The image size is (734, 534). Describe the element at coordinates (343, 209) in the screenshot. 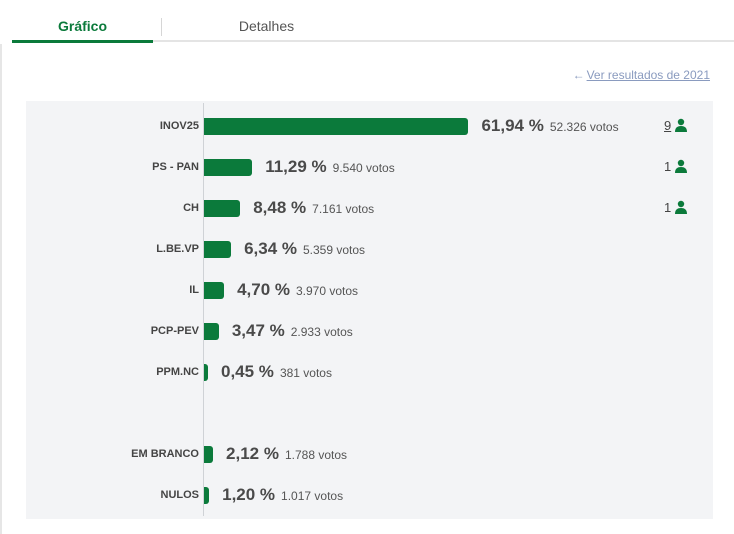

I see `votes-label: 7.161 votos` at that location.